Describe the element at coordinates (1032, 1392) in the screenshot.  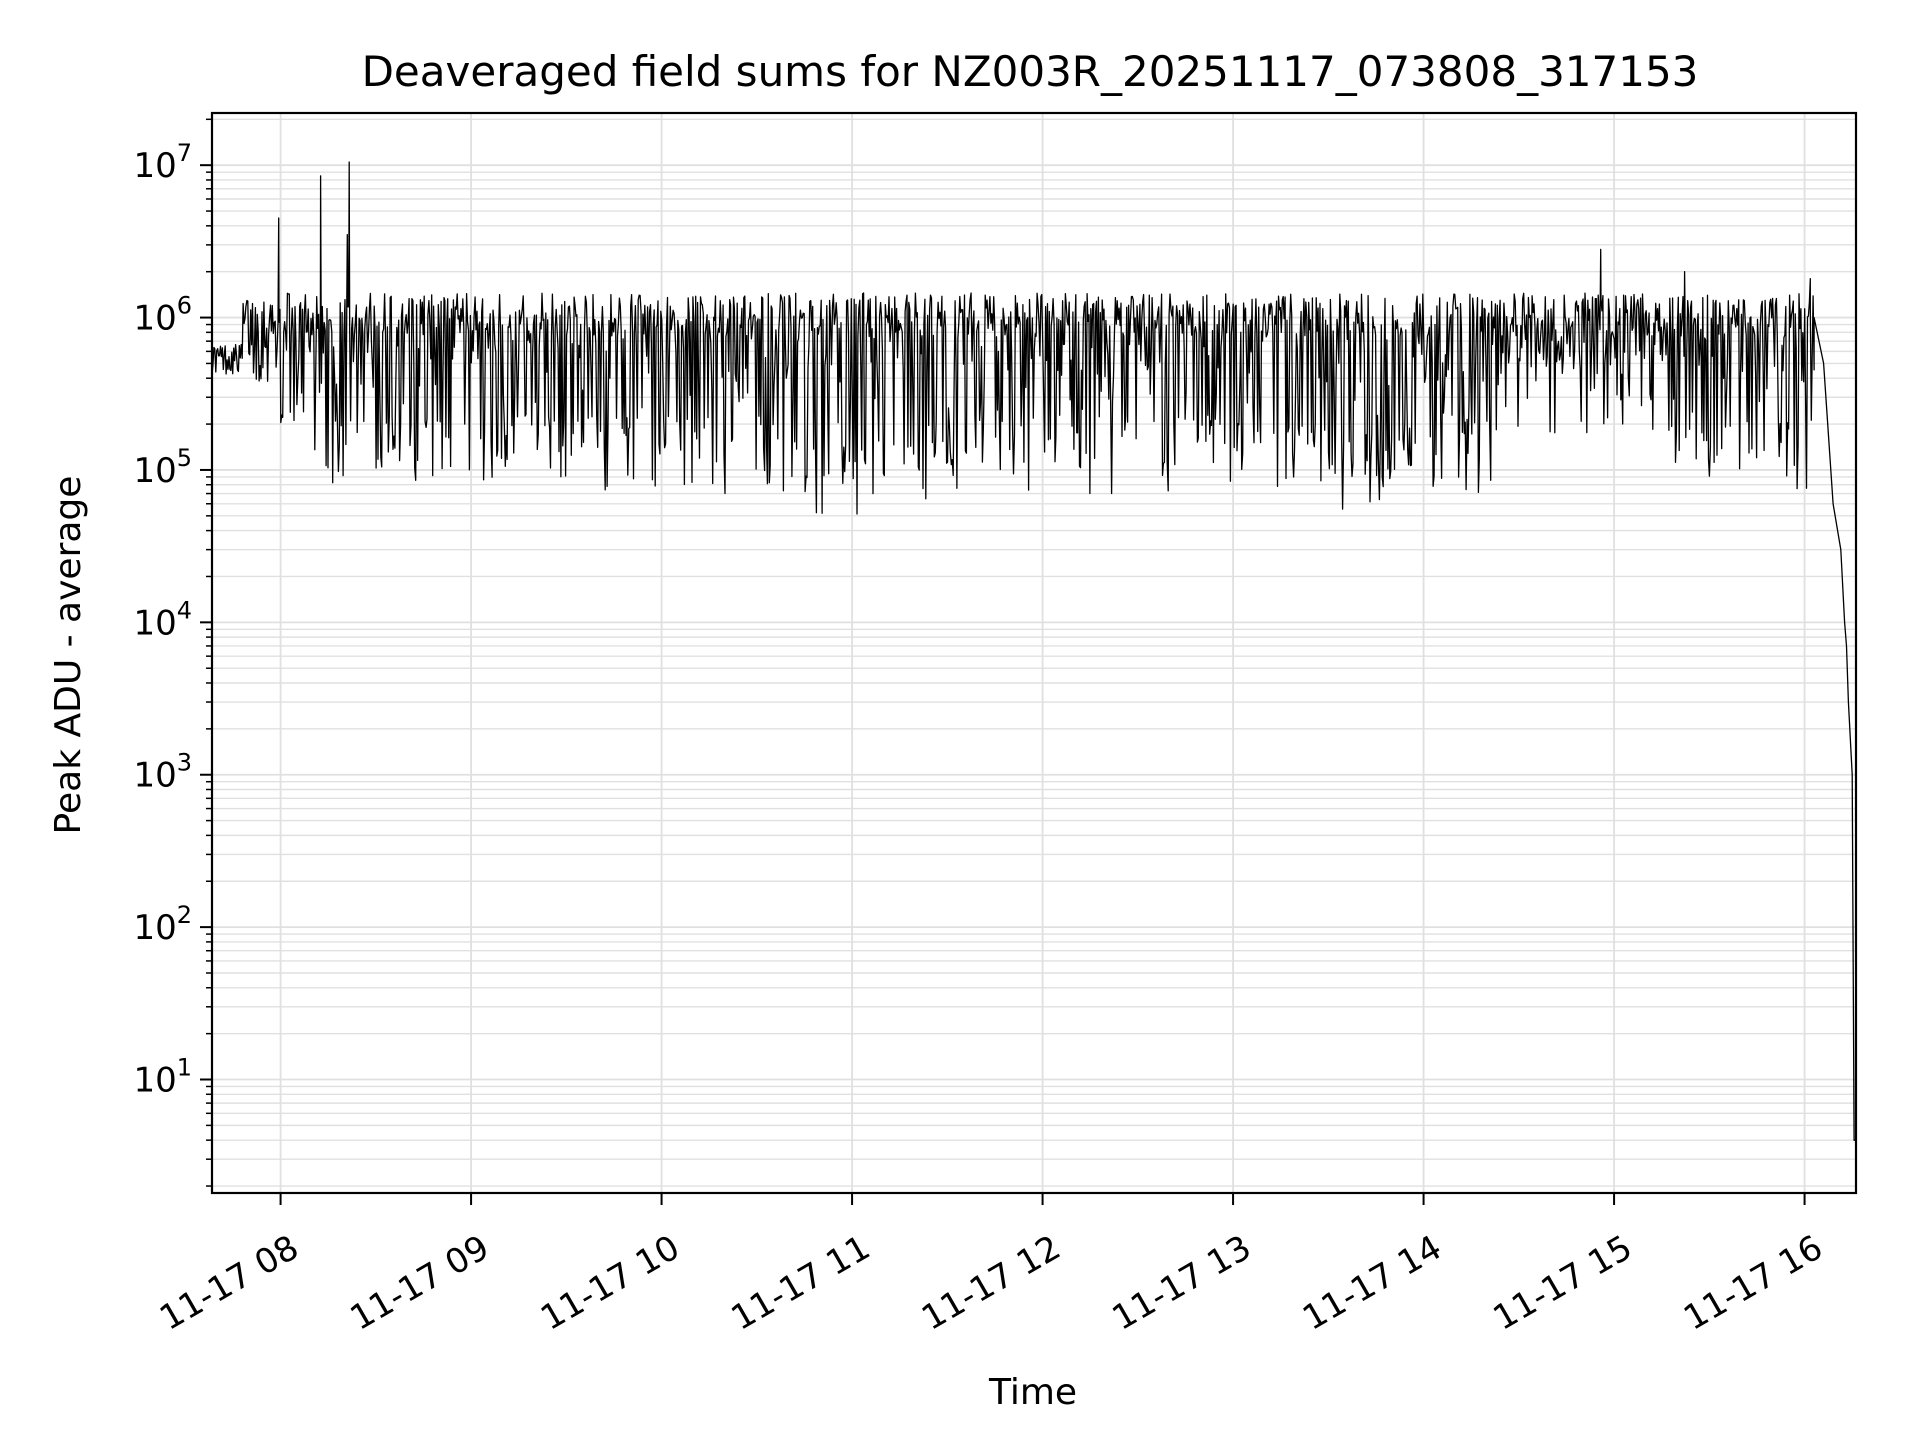
I see `x-axis-label: Time` at that location.